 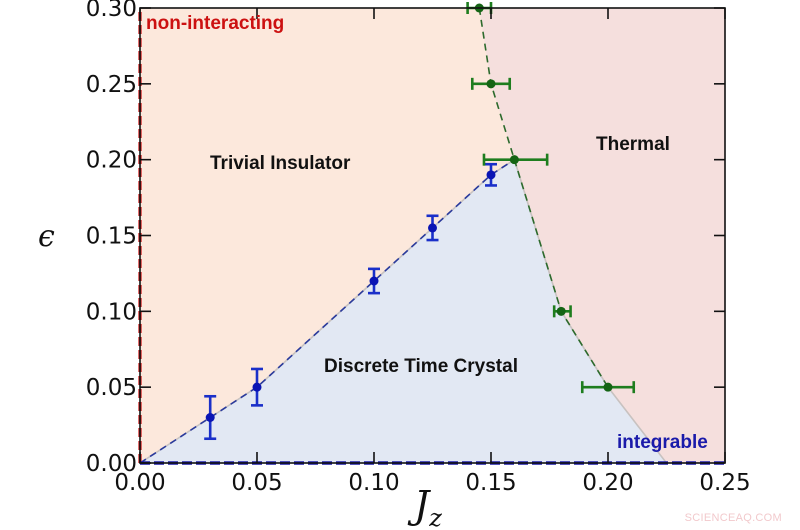 What do you see at coordinates (421, 366) in the screenshot?
I see `dtc-label: Discrete Time Crystal` at bounding box center [421, 366].